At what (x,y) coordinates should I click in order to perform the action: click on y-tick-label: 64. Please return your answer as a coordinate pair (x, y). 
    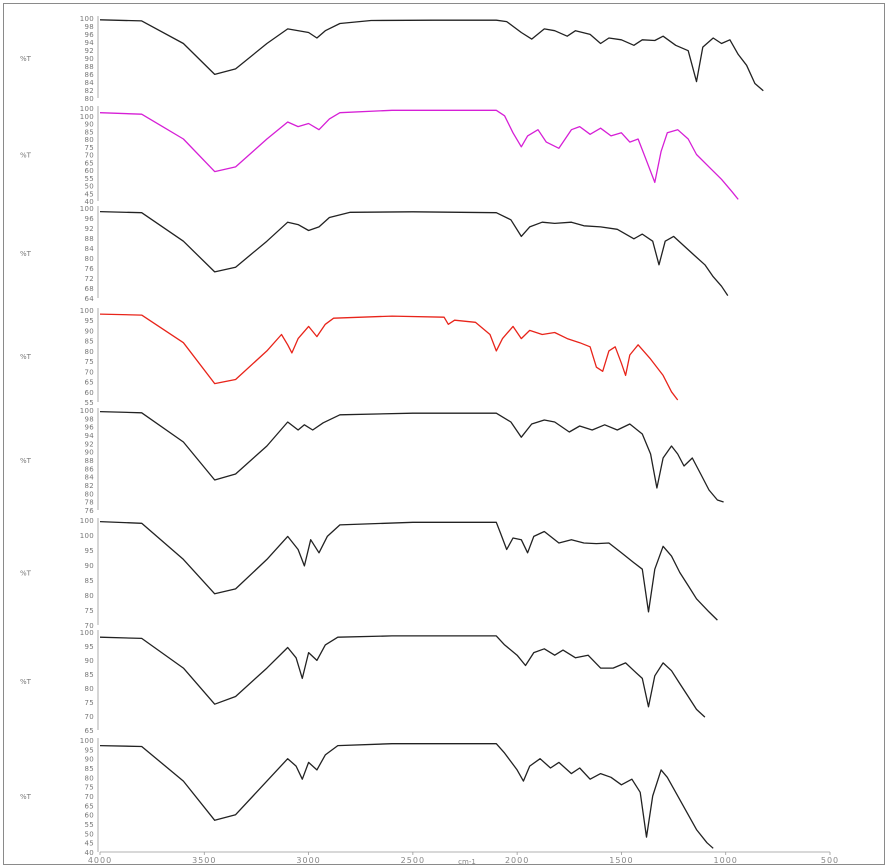
    Looking at the image, I should click on (89, 299).